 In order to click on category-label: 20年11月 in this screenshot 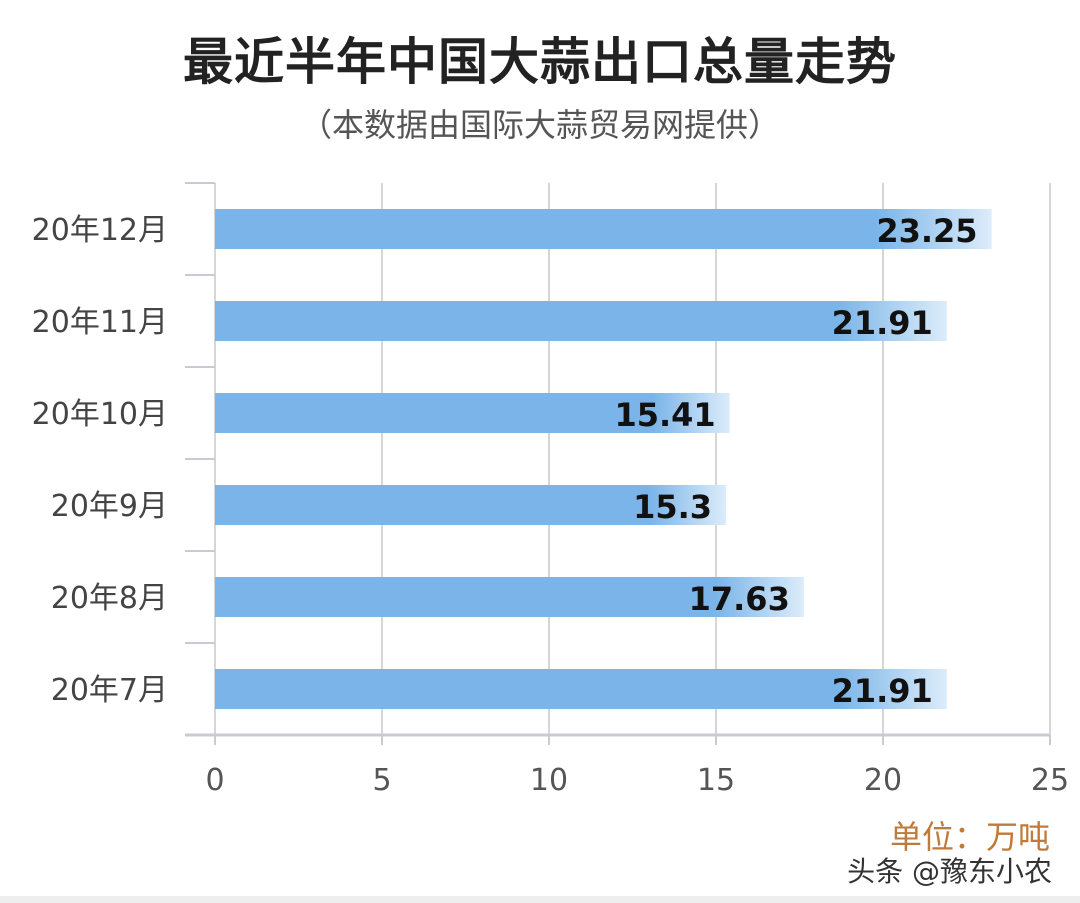, I will do `click(100, 322)`.